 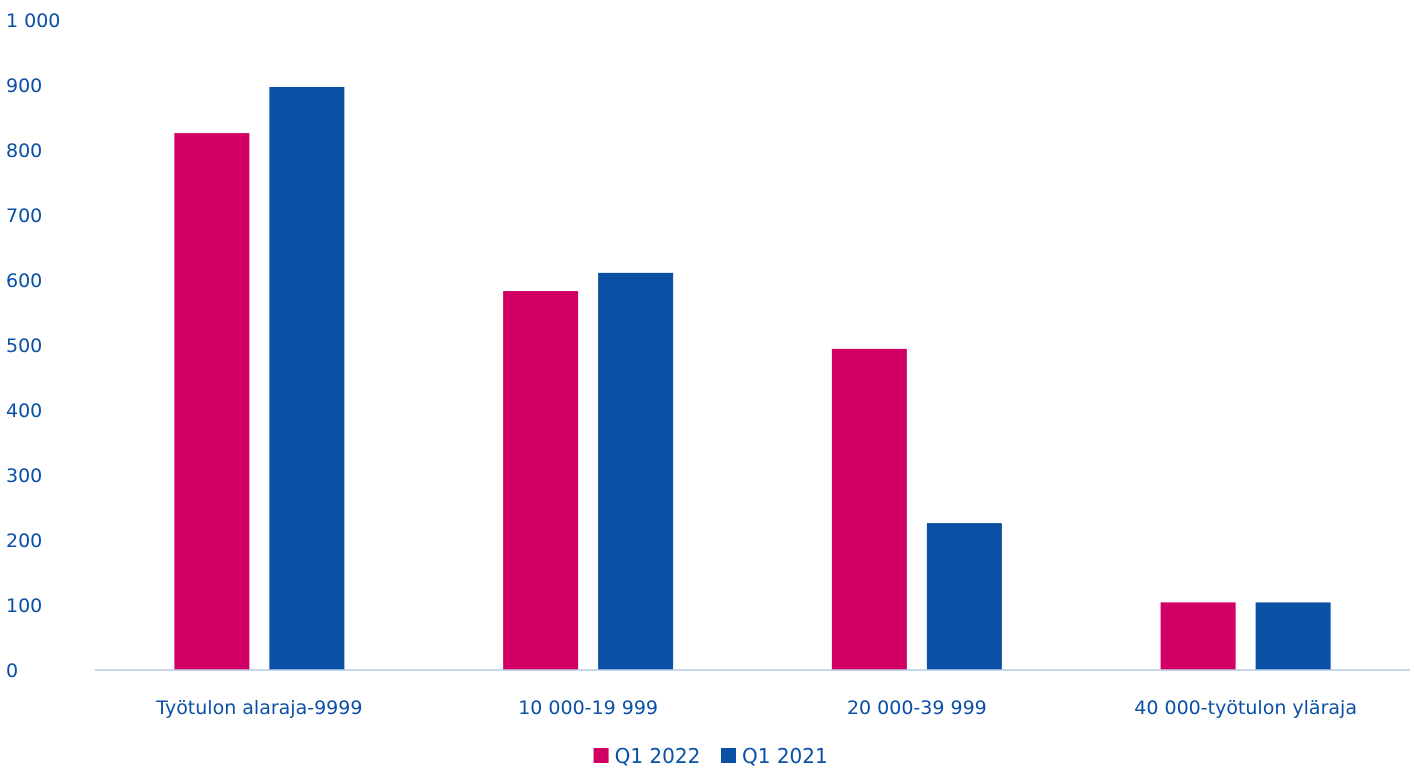 I want to click on legend: Q1 2022 Q1 2021, so click(x=710, y=756).